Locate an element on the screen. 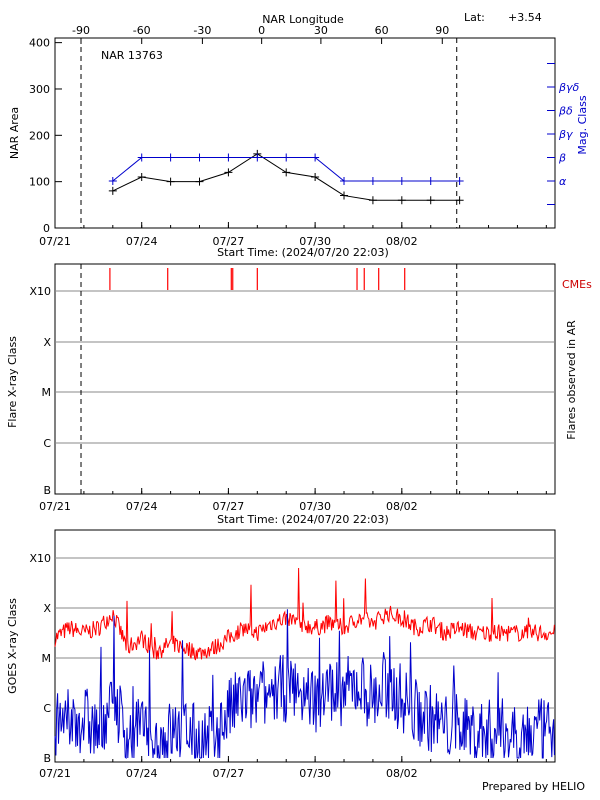  y-tick-label: 100 is located at coordinates (39, 182).